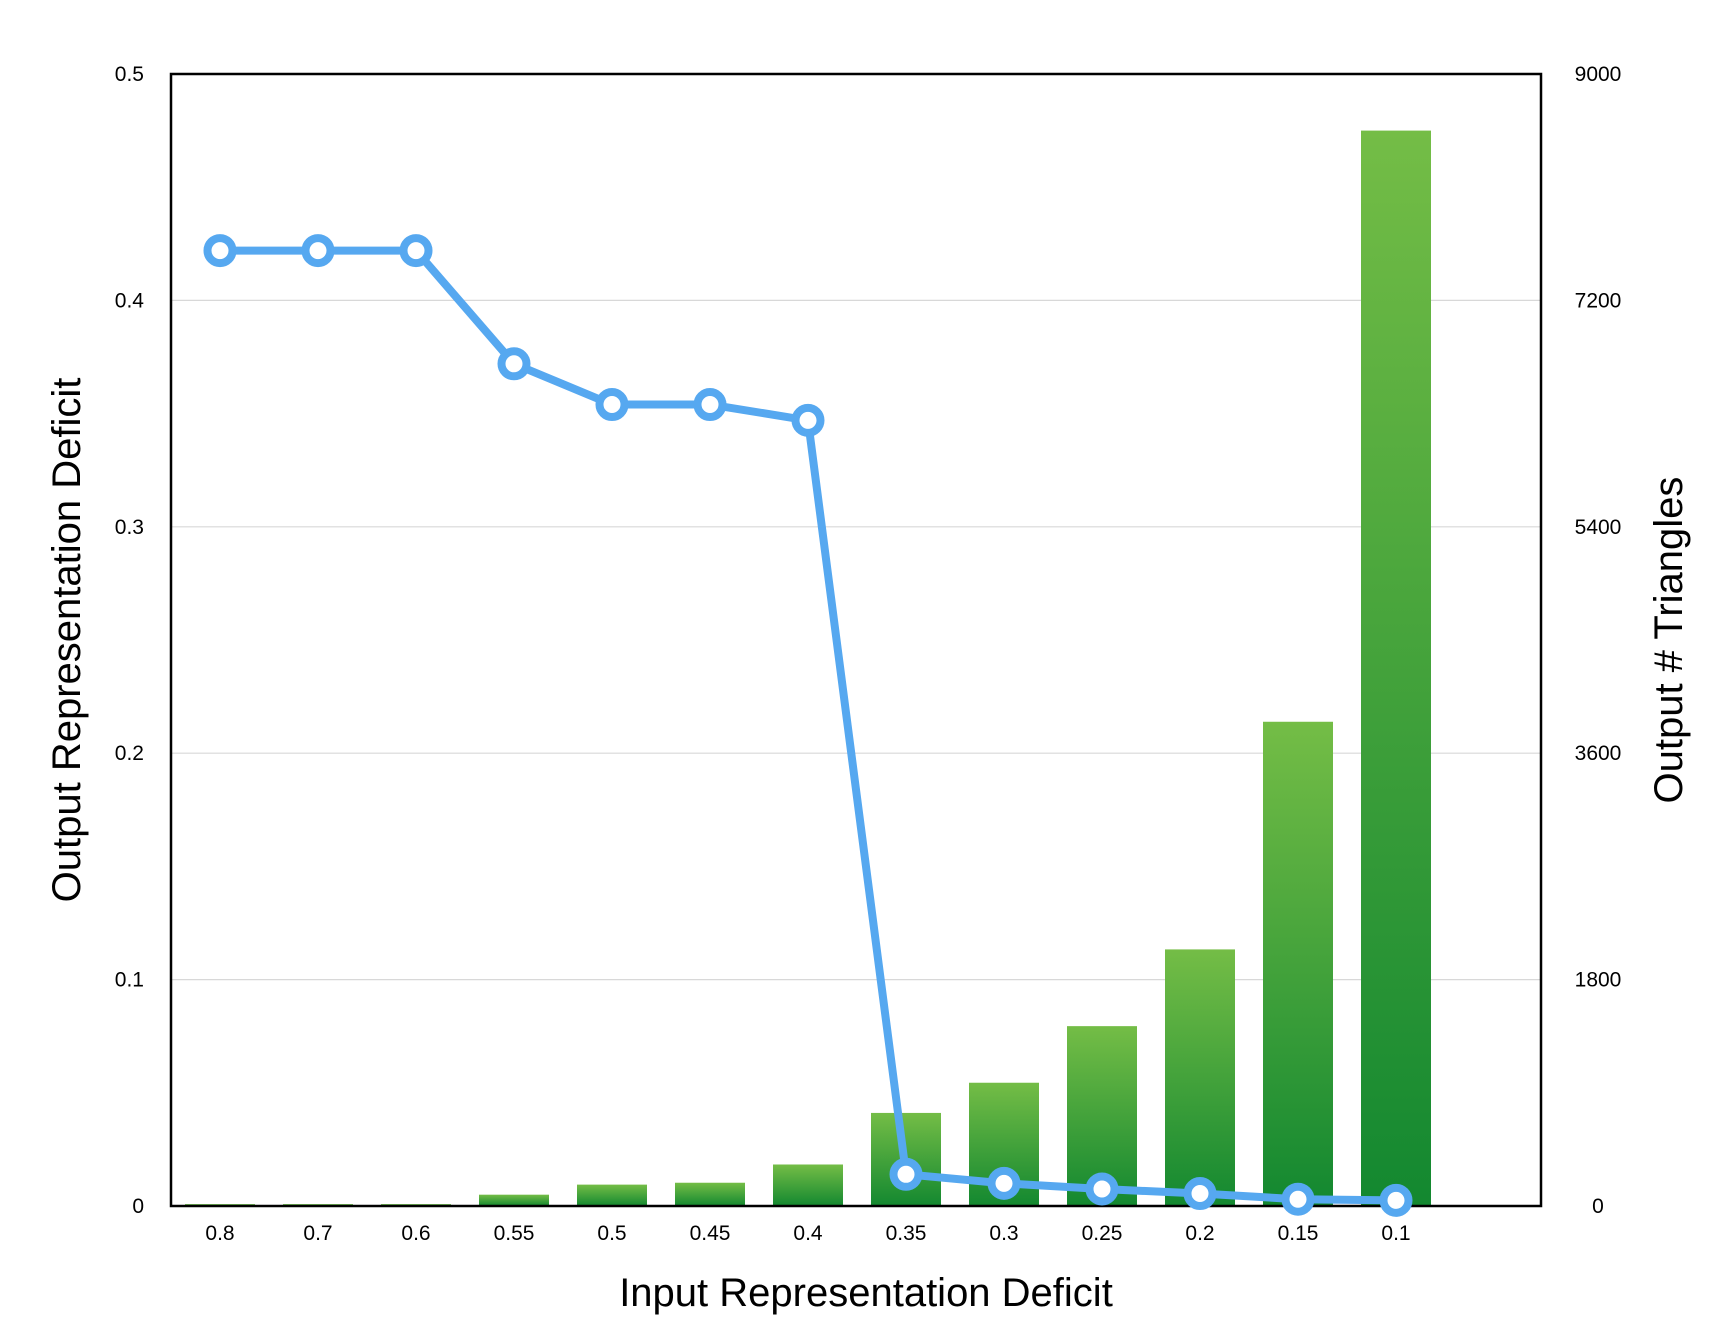 The image size is (1732, 1332). Describe the element at coordinates (1199, 1233) in the screenshot. I see `x-tick-label: 0.2` at that location.